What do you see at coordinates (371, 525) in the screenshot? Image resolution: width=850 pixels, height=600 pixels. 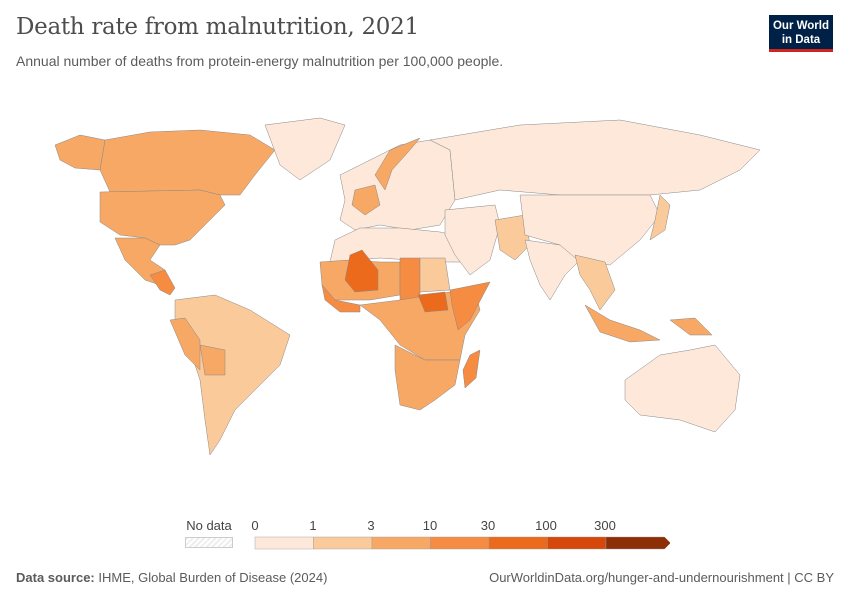 I see `legend-tick: 3` at bounding box center [371, 525].